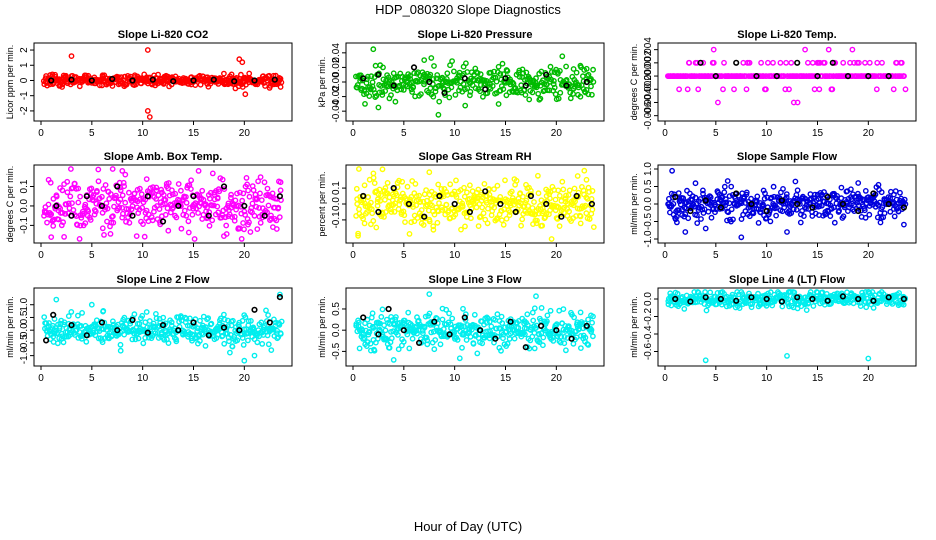 Image resolution: width=936 pixels, height=540 pixels. Describe the element at coordinates (336, 330) in the screenshot. I see `y-tick-label: 0.0` at that location.